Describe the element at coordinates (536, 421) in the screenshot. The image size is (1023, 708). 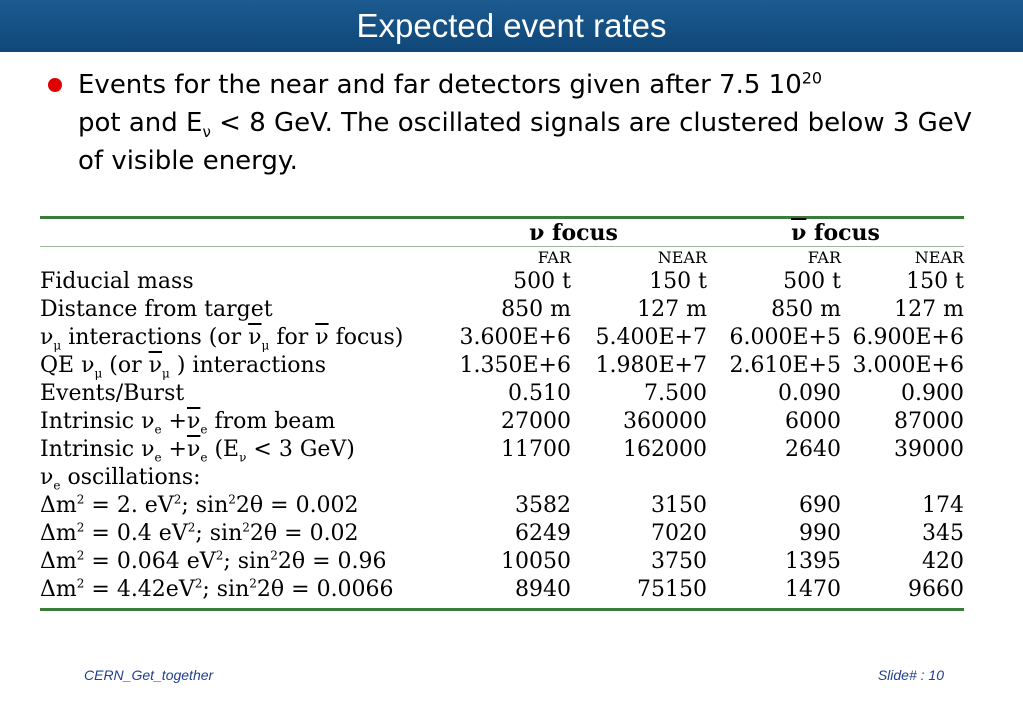
I see `cell: 27000` at that location.